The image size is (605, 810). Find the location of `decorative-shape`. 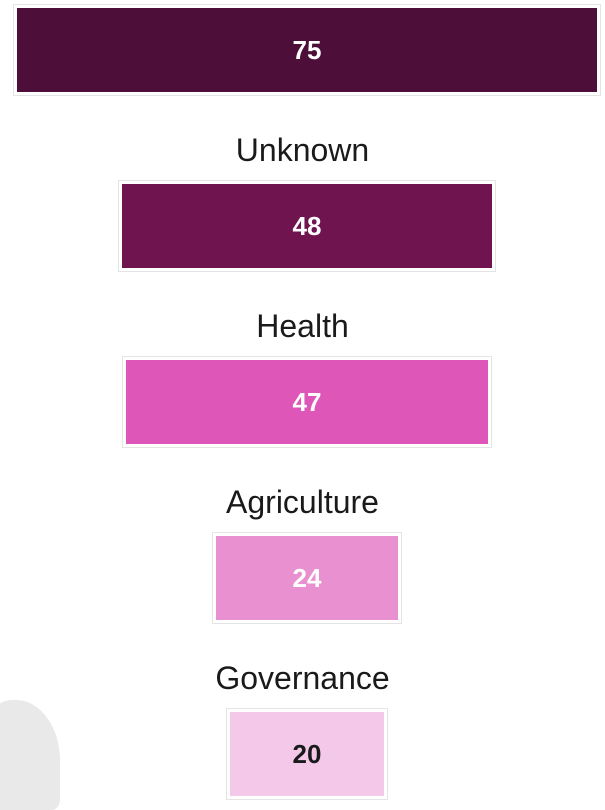

decorative-shape is located at coordinates (30, 755).